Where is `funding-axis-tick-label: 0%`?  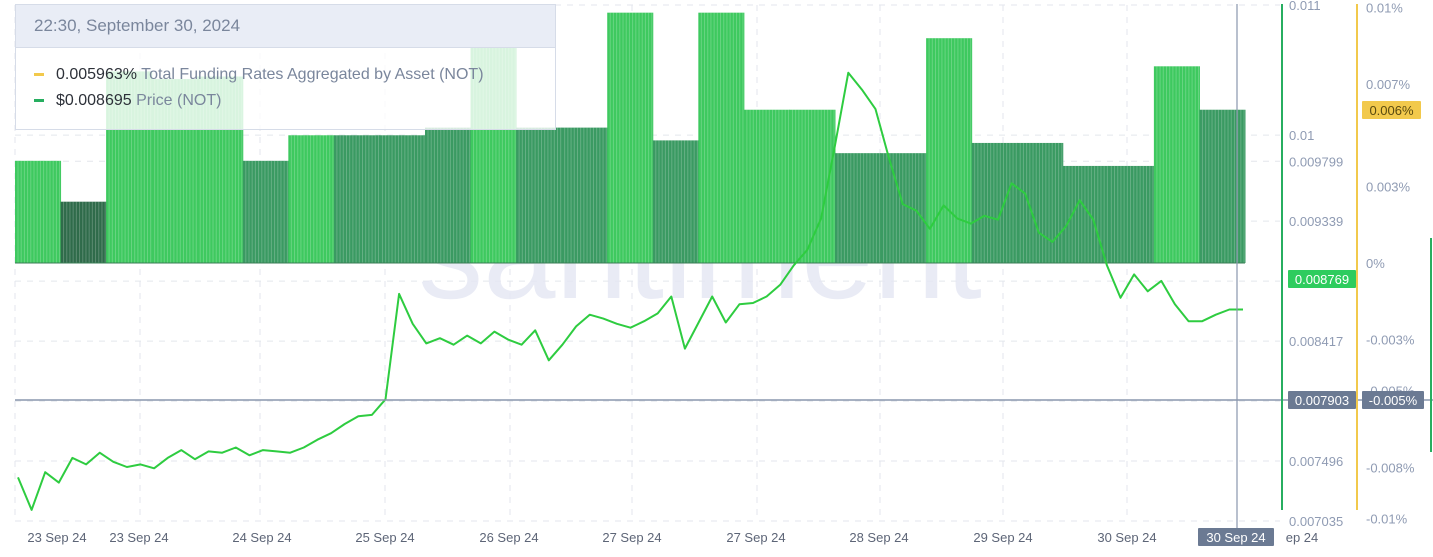
funding-axis-tick-label: 0% is located at coordinates (1375, 263).